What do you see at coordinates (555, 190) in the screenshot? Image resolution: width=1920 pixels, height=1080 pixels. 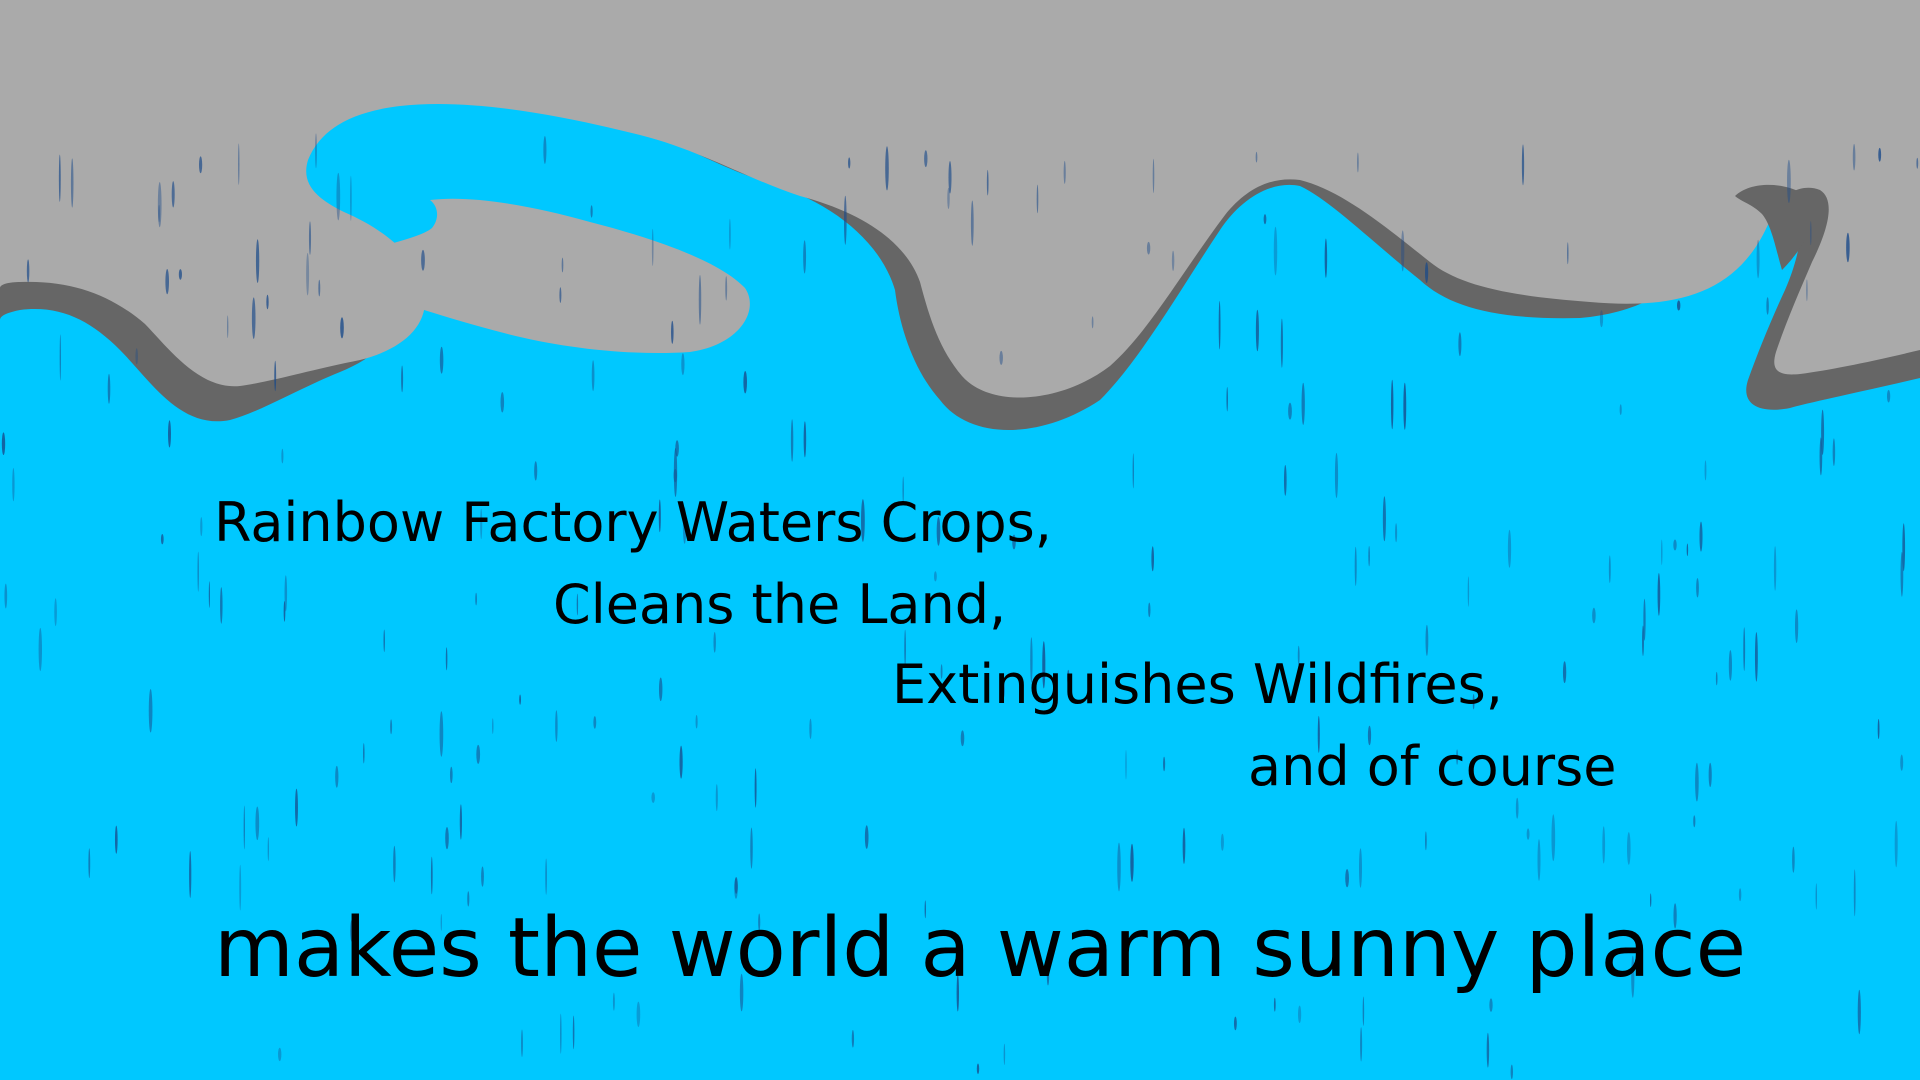 I see `wave-curl` at bounding box center [555, 190].